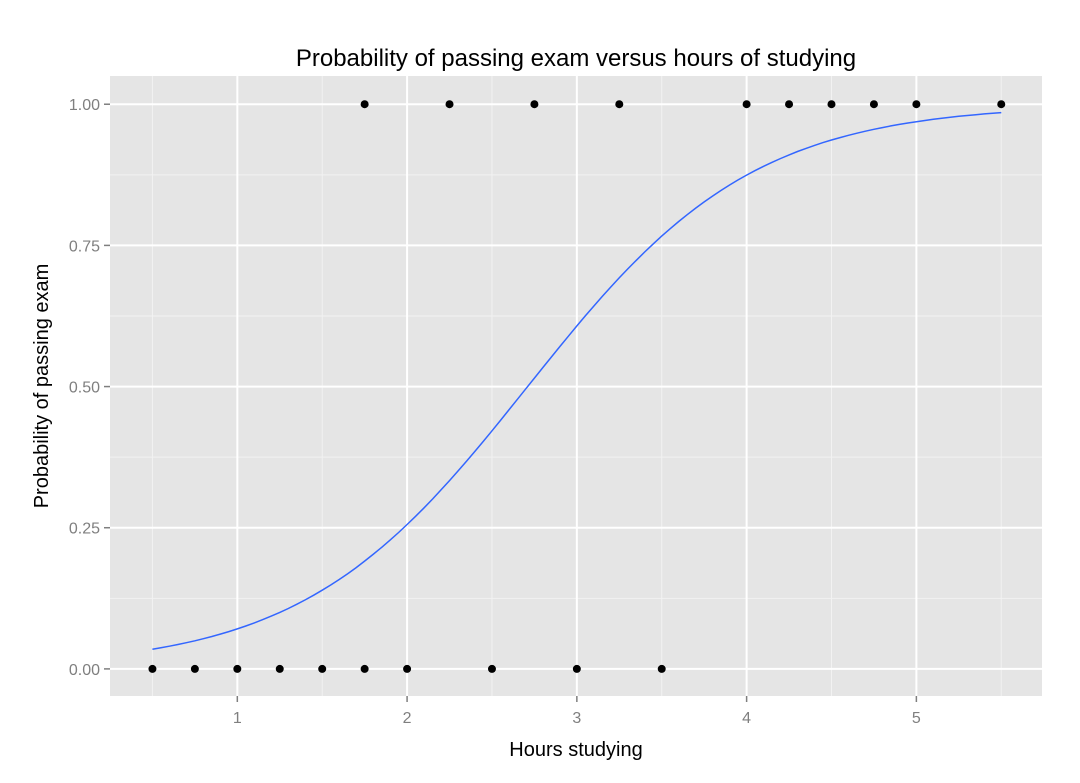  Describe the element at coordinates (237, 718) in the screenshot. I see `x-tick-label: 1` at that location.